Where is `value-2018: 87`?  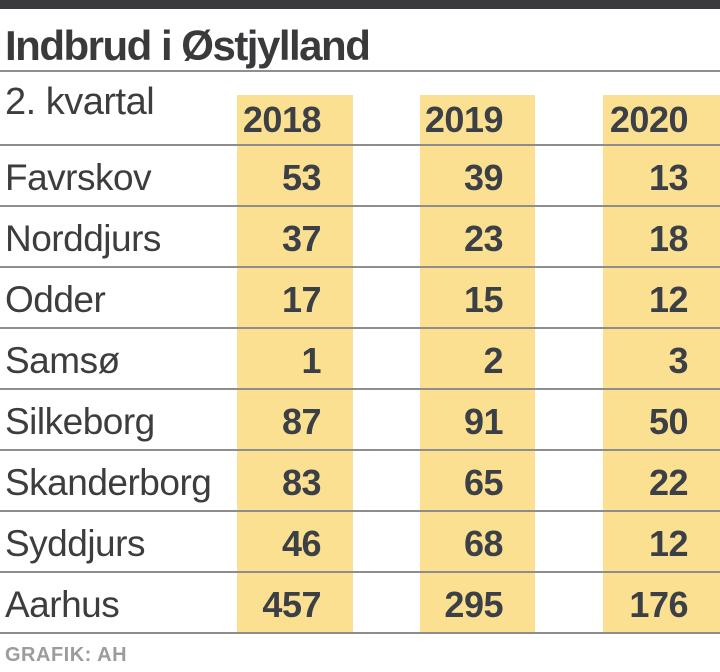 value-2018: 87 is located at coordinates (295, 419).